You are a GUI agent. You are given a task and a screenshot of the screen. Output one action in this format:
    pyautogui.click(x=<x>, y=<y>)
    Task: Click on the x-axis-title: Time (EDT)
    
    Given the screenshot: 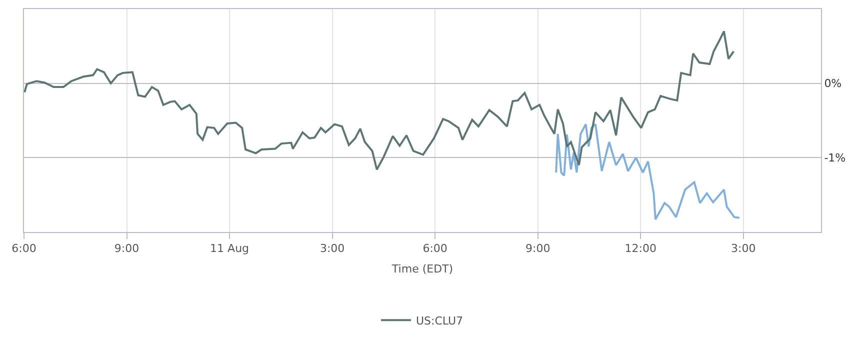 What is the action you would take?
    pyautogui.click(x=422, y=269)
    